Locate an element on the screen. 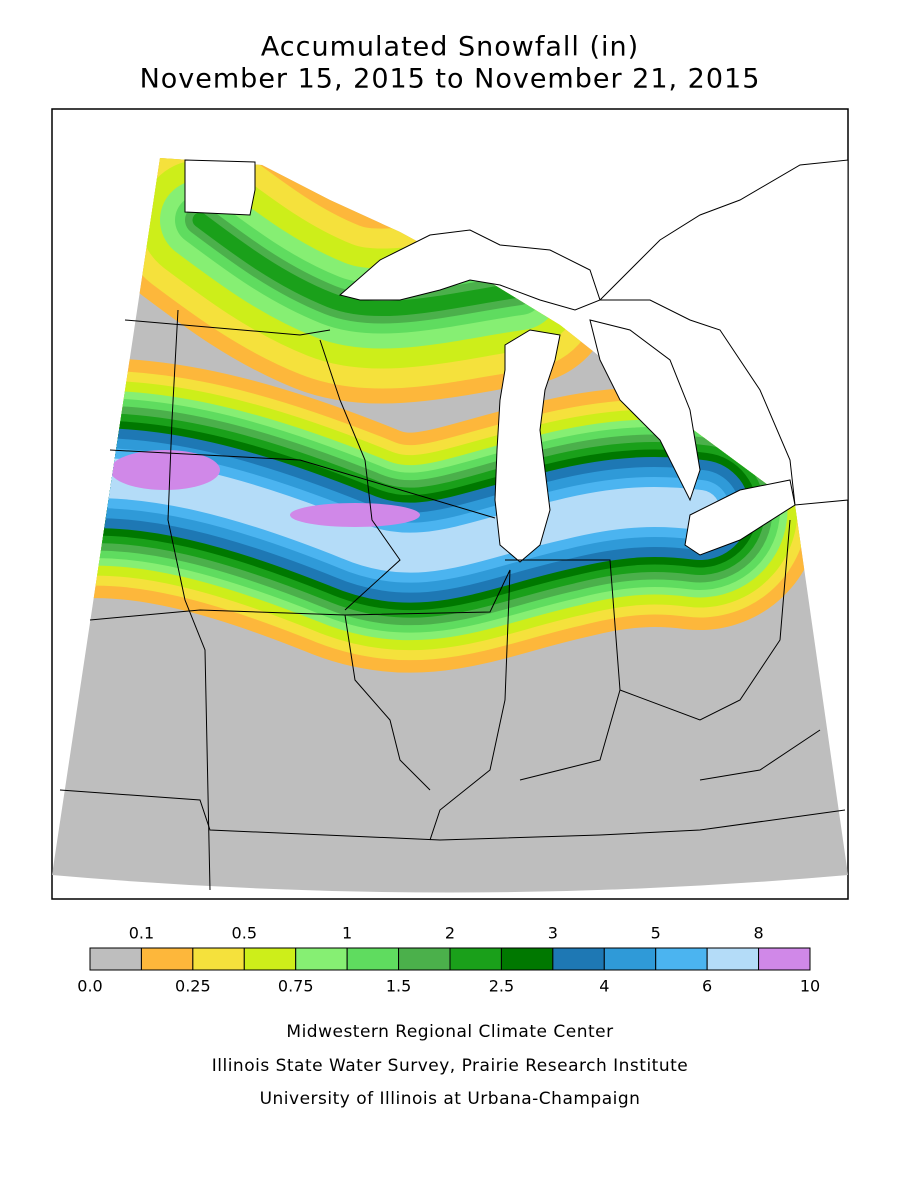 This screenshot has width=900, height=1200. legend-label: 0.1 is located at coordinates (141, 933).